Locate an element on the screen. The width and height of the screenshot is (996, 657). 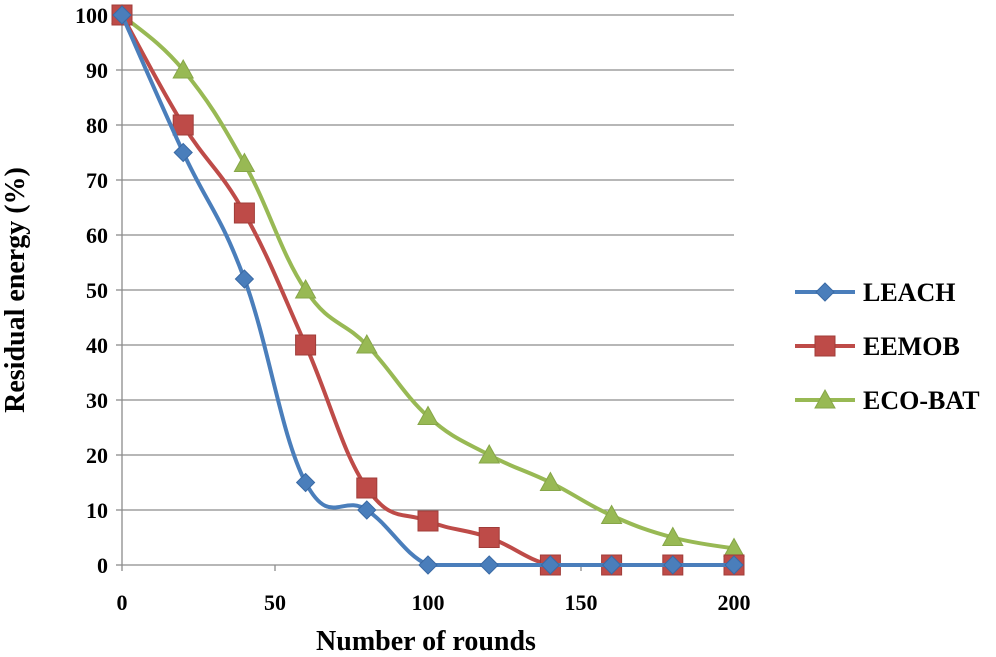
y-tick-label: 50 is located at coordinates (97, 290).